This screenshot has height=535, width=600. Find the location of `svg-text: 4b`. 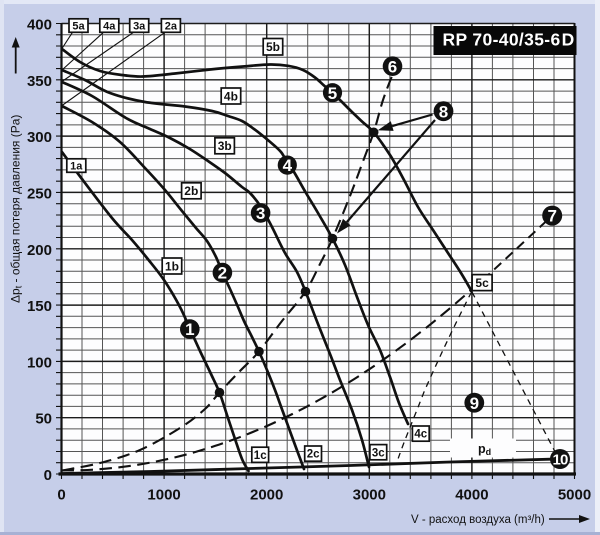

svg-text: 4b is located at coordinates (231, 96).